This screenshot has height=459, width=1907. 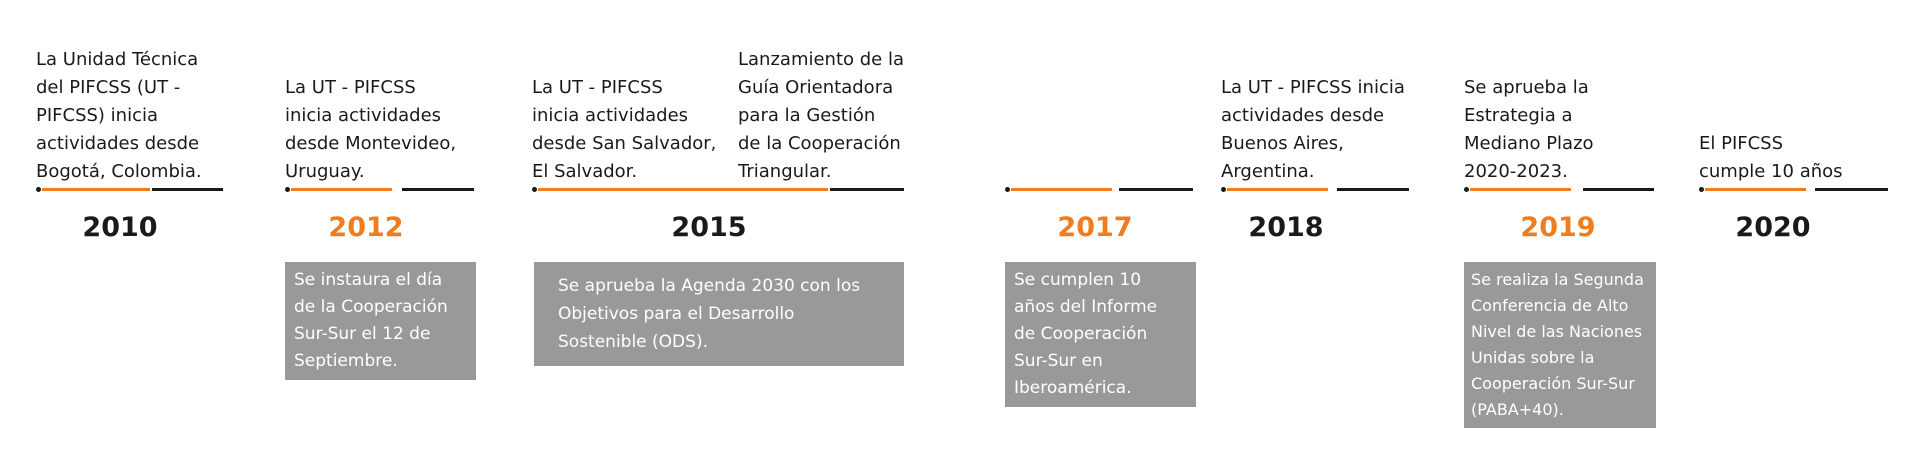 I want to click on year-label: 2012, so click(x=366, y=227).